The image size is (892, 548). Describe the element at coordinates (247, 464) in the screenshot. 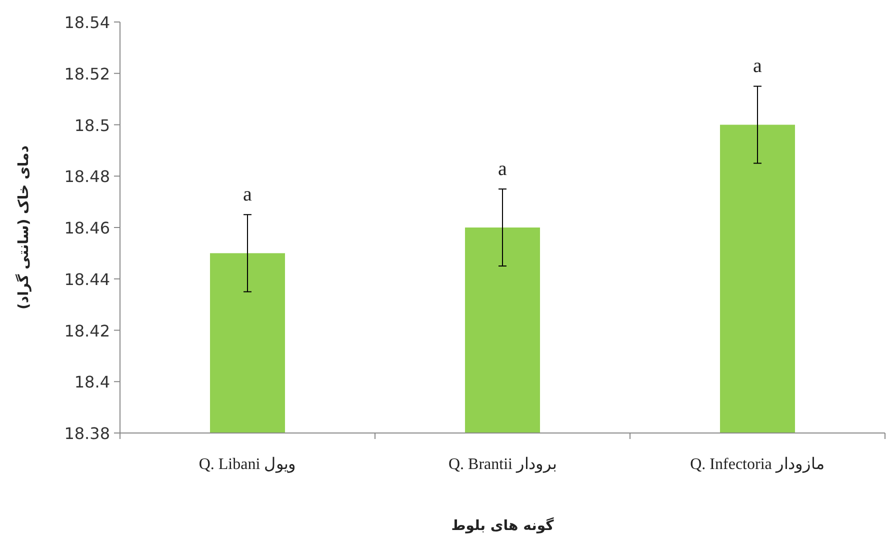

I see `x-tick-label: Q. Libani ویول` at that location.